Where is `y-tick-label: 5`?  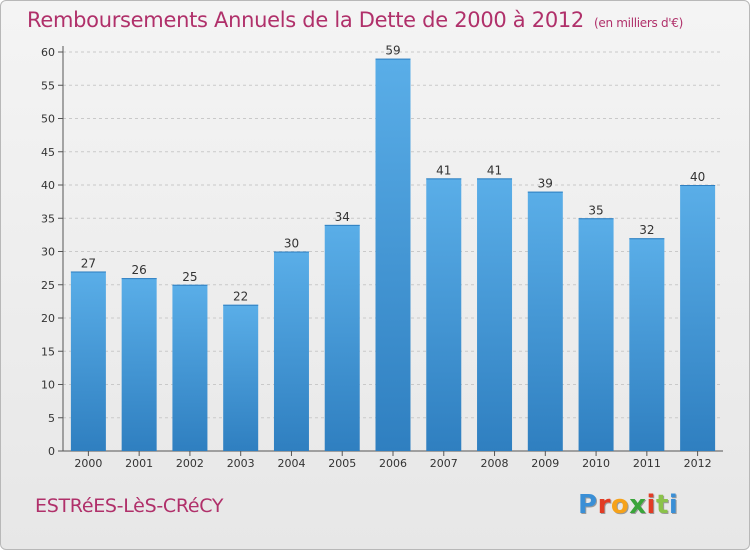
y-tick-label: 5 is located at coordinates (51, 418).